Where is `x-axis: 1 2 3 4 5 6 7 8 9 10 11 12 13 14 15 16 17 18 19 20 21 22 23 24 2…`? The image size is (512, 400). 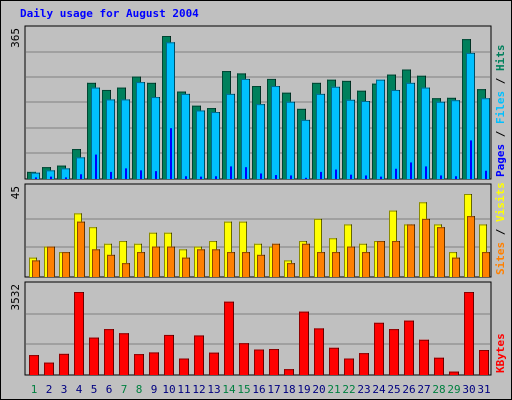
x-axis: 1 2 3 4 5 6 7 8 9 10 11 12 13 14 15 16 17 18 19 20 21 22 23 24 2… is located at coordinates (261, 389).